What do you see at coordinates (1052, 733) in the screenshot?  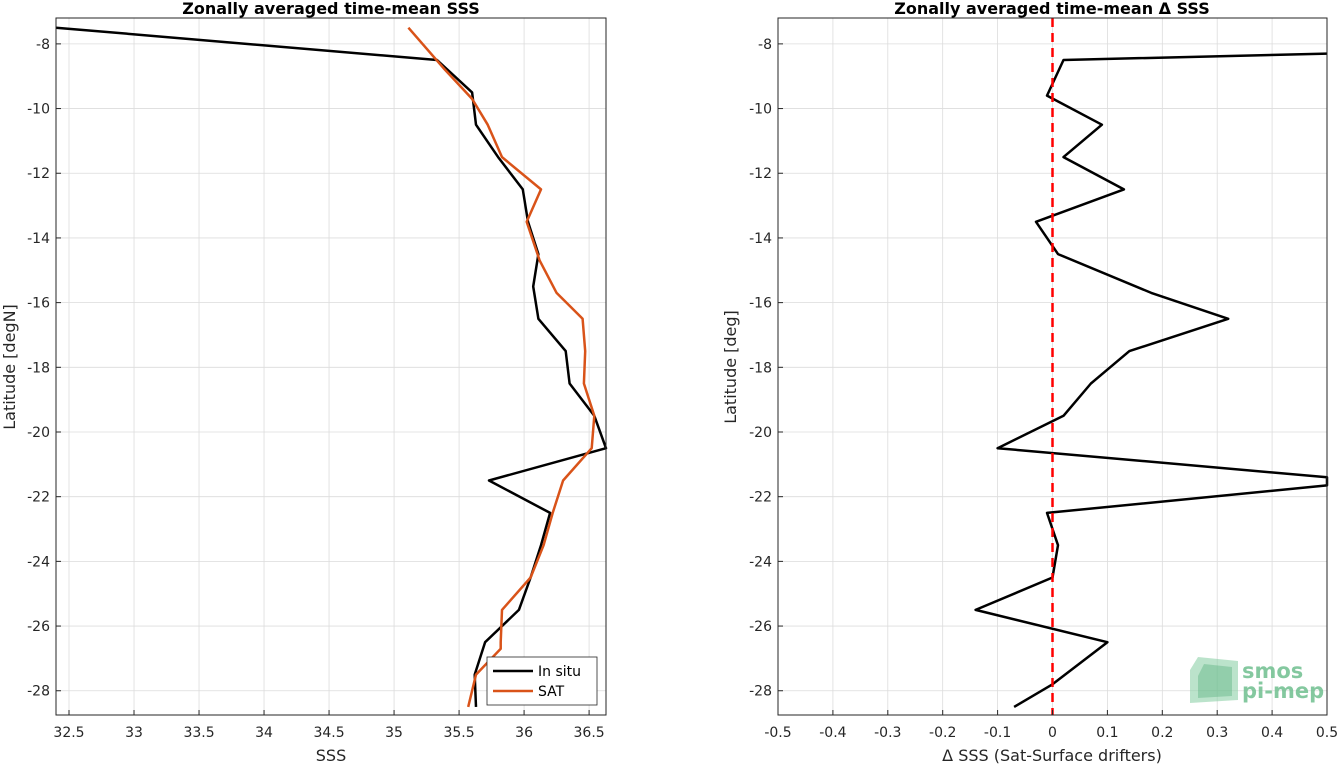 I see `x-tick-label: 0` at bounding box center [1052, 733].